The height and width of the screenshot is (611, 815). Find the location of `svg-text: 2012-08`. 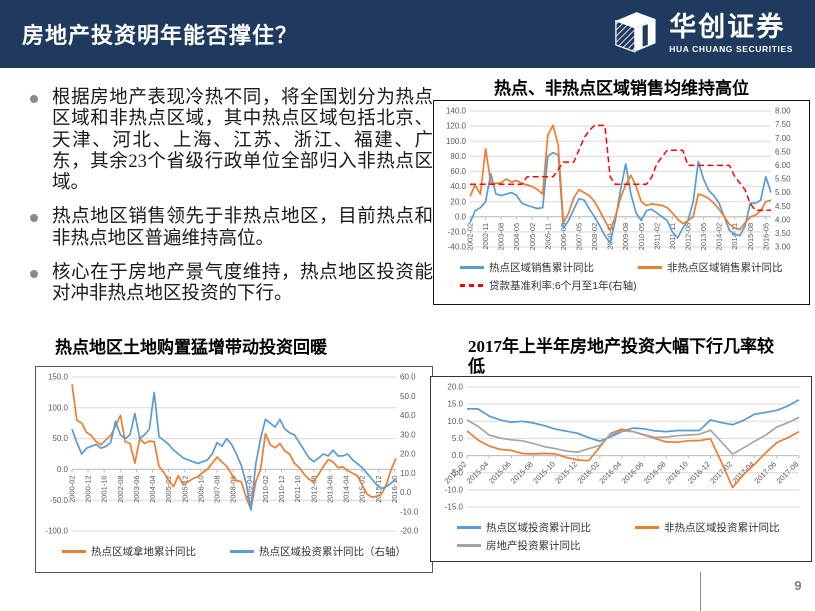

svg-text: 2012-08 is located at coordinates (688, 237).